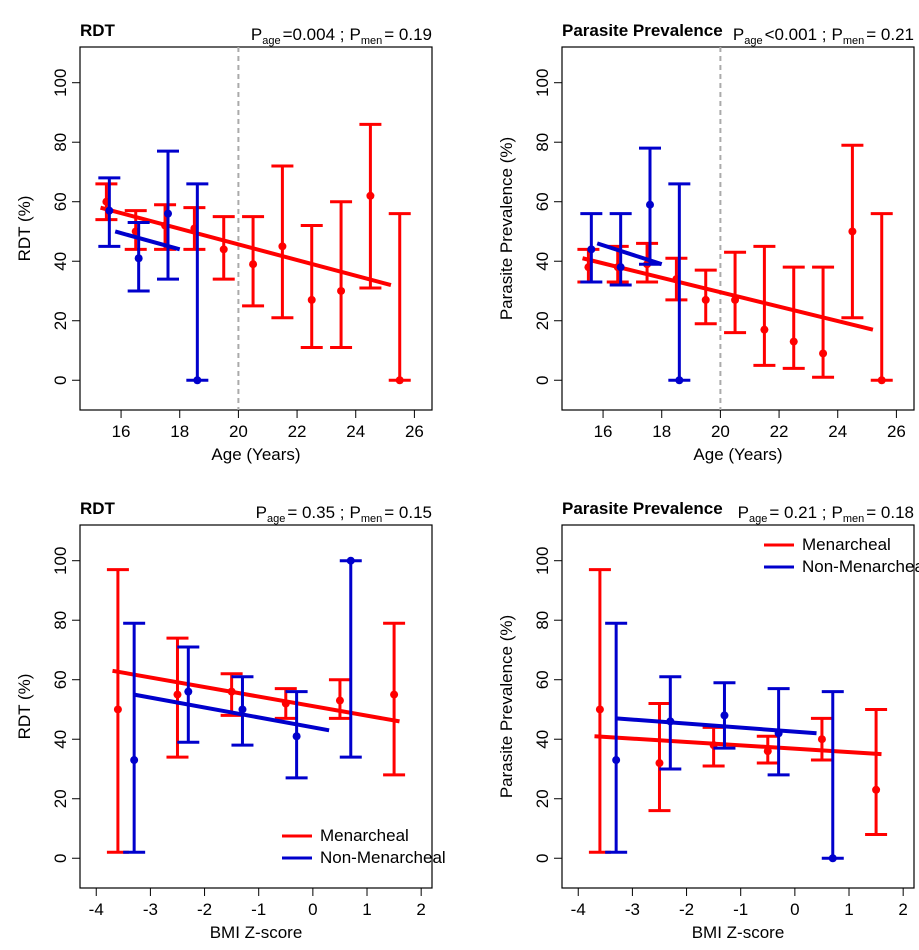 The width and height of the screenshot is (919, 950). What do you see at coordinates (315, 512) in the screenshot?
I see `p-text: = 0.35 ;` at bounding box center [315, 512].